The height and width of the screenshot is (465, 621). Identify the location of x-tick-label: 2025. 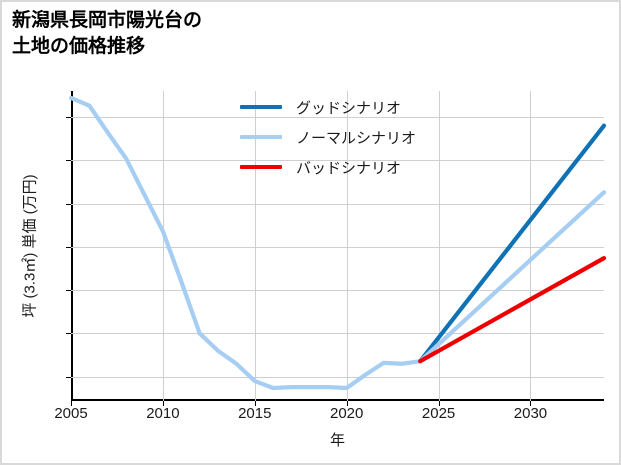
(438, 413).